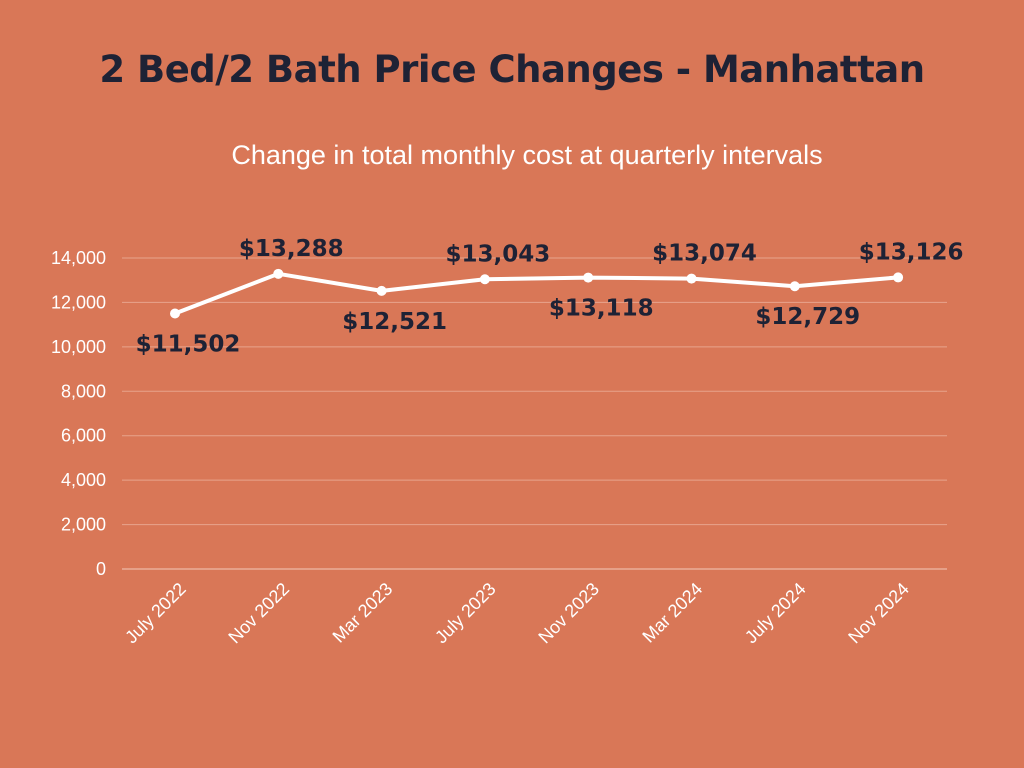 This screenshot has width=1024, height=768. What do you see at coordinates (363, 613) in the screenshot?
I see `x-tick-label: Mar 2023` at bounding box center [363, 613].